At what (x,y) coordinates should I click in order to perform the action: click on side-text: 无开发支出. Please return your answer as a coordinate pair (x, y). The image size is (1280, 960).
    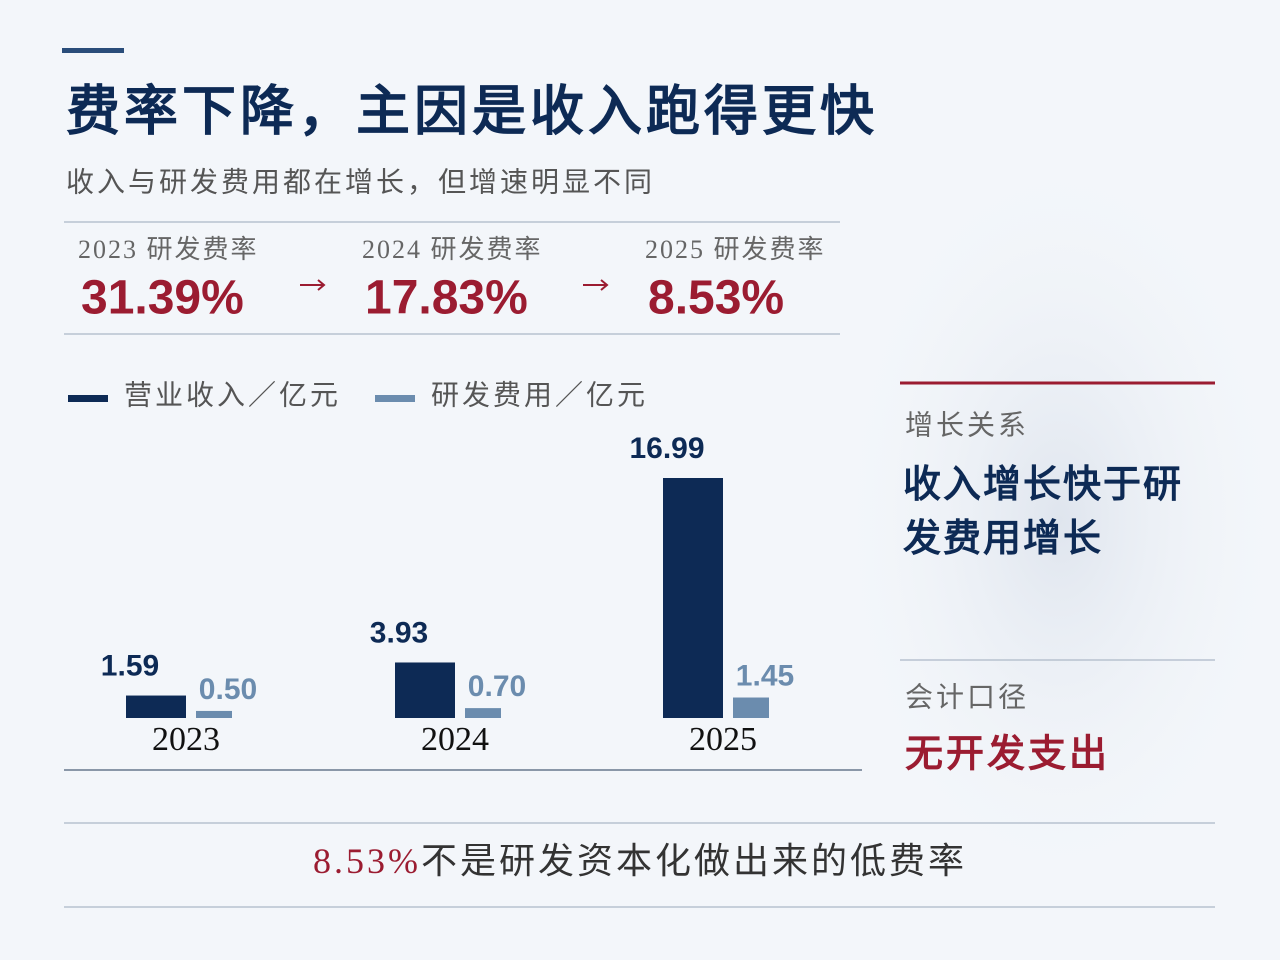
    Looking at the image, I should click on (1007, 755).